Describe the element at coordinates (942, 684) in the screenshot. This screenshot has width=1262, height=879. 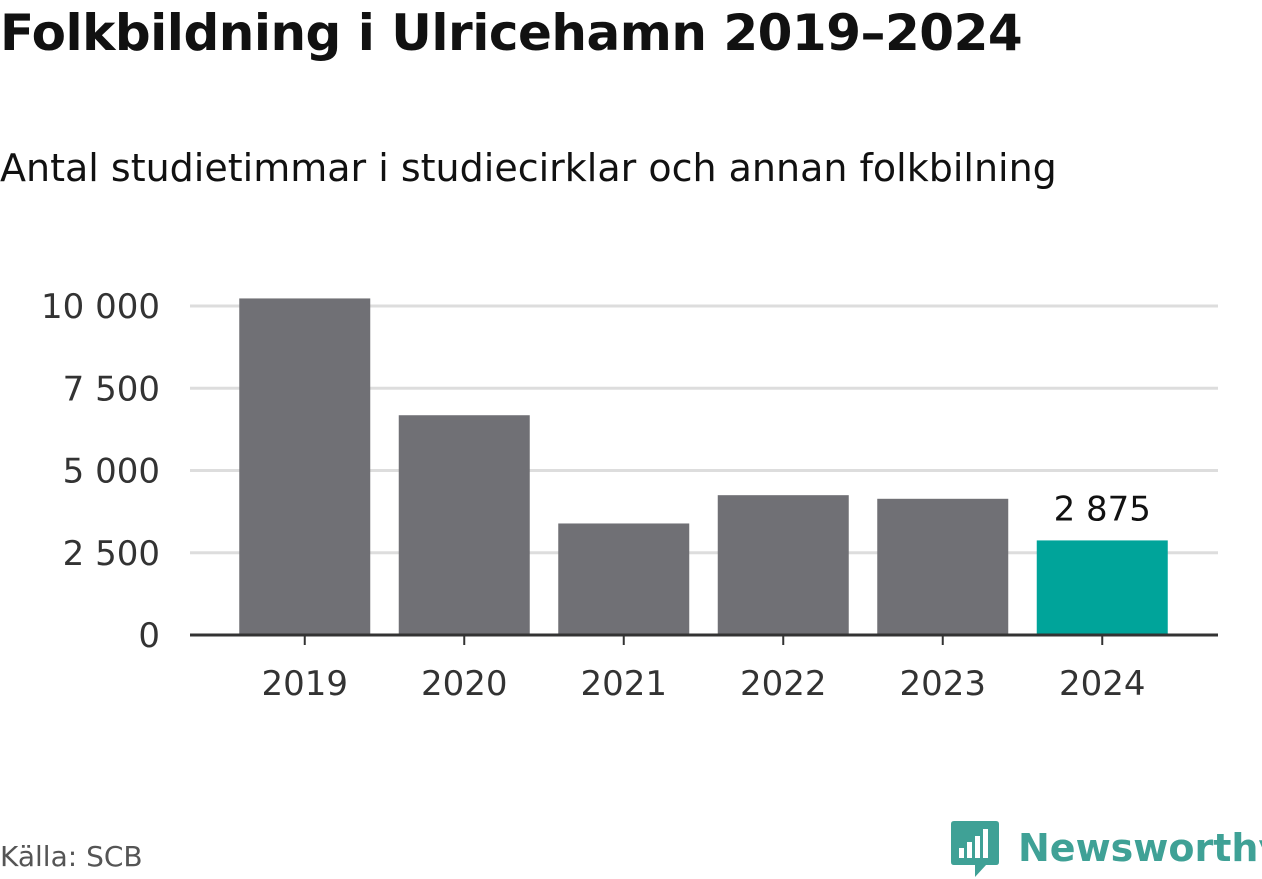
I see `x-tick-label: 2023` at that location.